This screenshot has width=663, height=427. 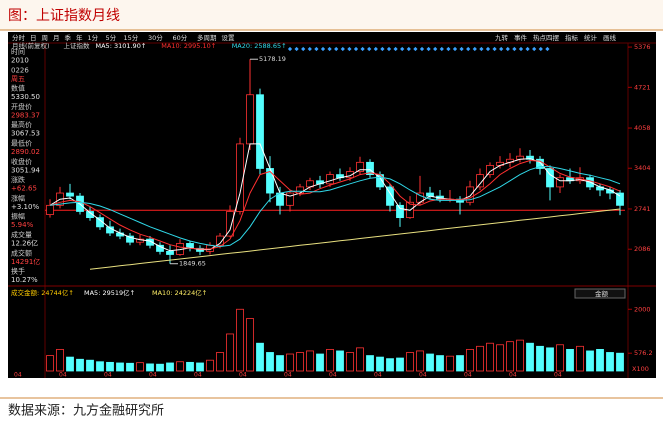 I want to click on info-value: 12.26亿, so click(x=24, y=243).